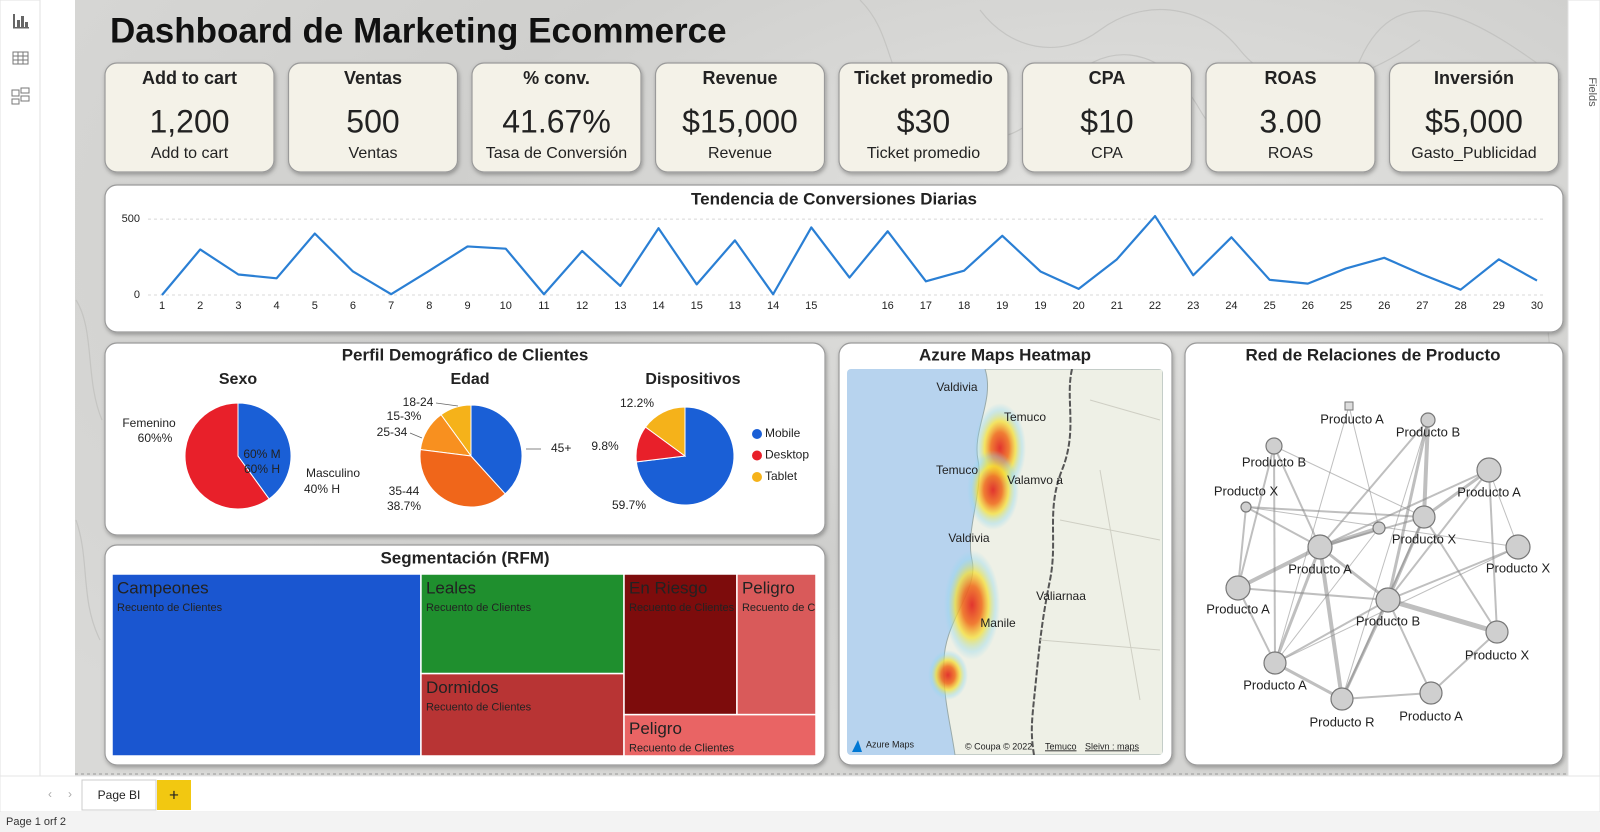 Image resolution: width=1600 pixels, height=832 pixels. What do you see at coordinates (464, 557) in the screenshot?
I see `rfm-title: Segmentación (RFM)` at bounding box center [464, 557].